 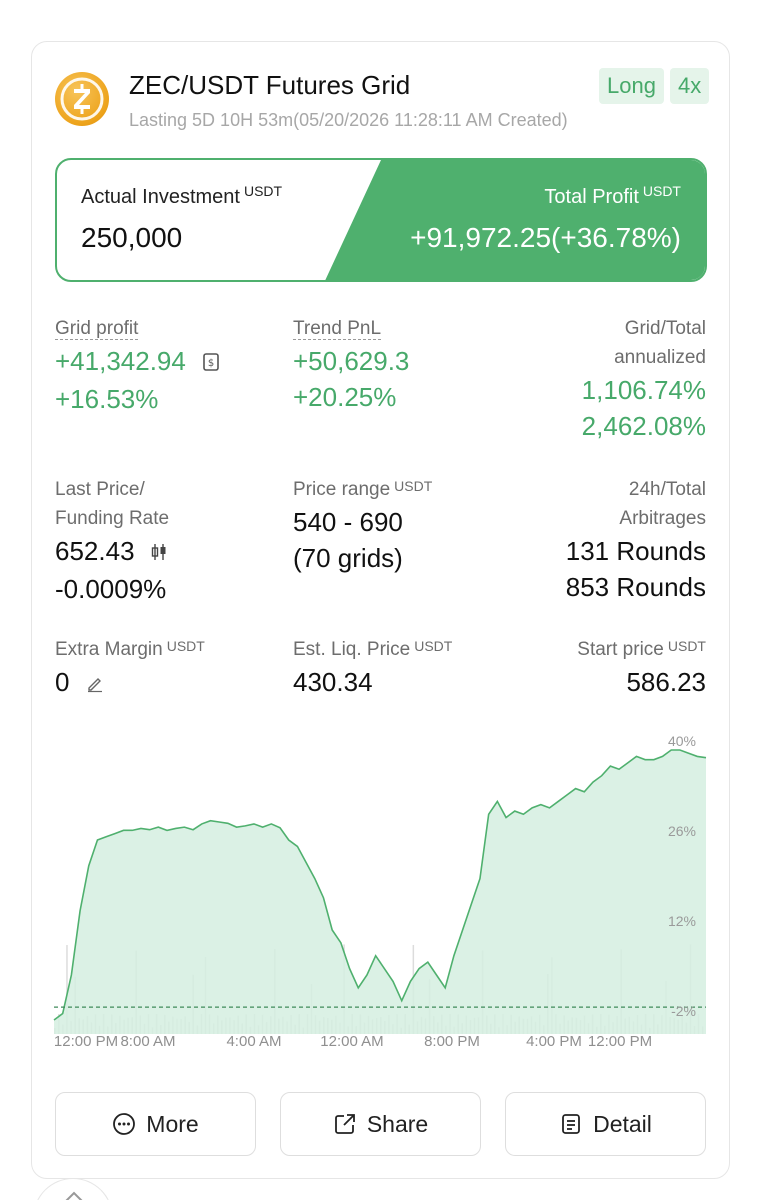 What do you see at coordinates (107, 399) in the screenshot?
I see `grid-profit-pct: +16.53%` at bounding box center [107, 399].